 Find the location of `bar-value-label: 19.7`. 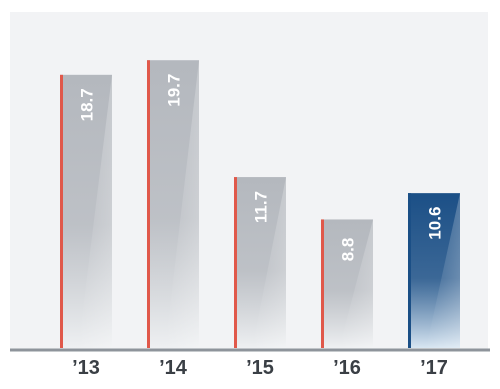

bar-value-label: 19.7 is located at coordinates (173, 90).